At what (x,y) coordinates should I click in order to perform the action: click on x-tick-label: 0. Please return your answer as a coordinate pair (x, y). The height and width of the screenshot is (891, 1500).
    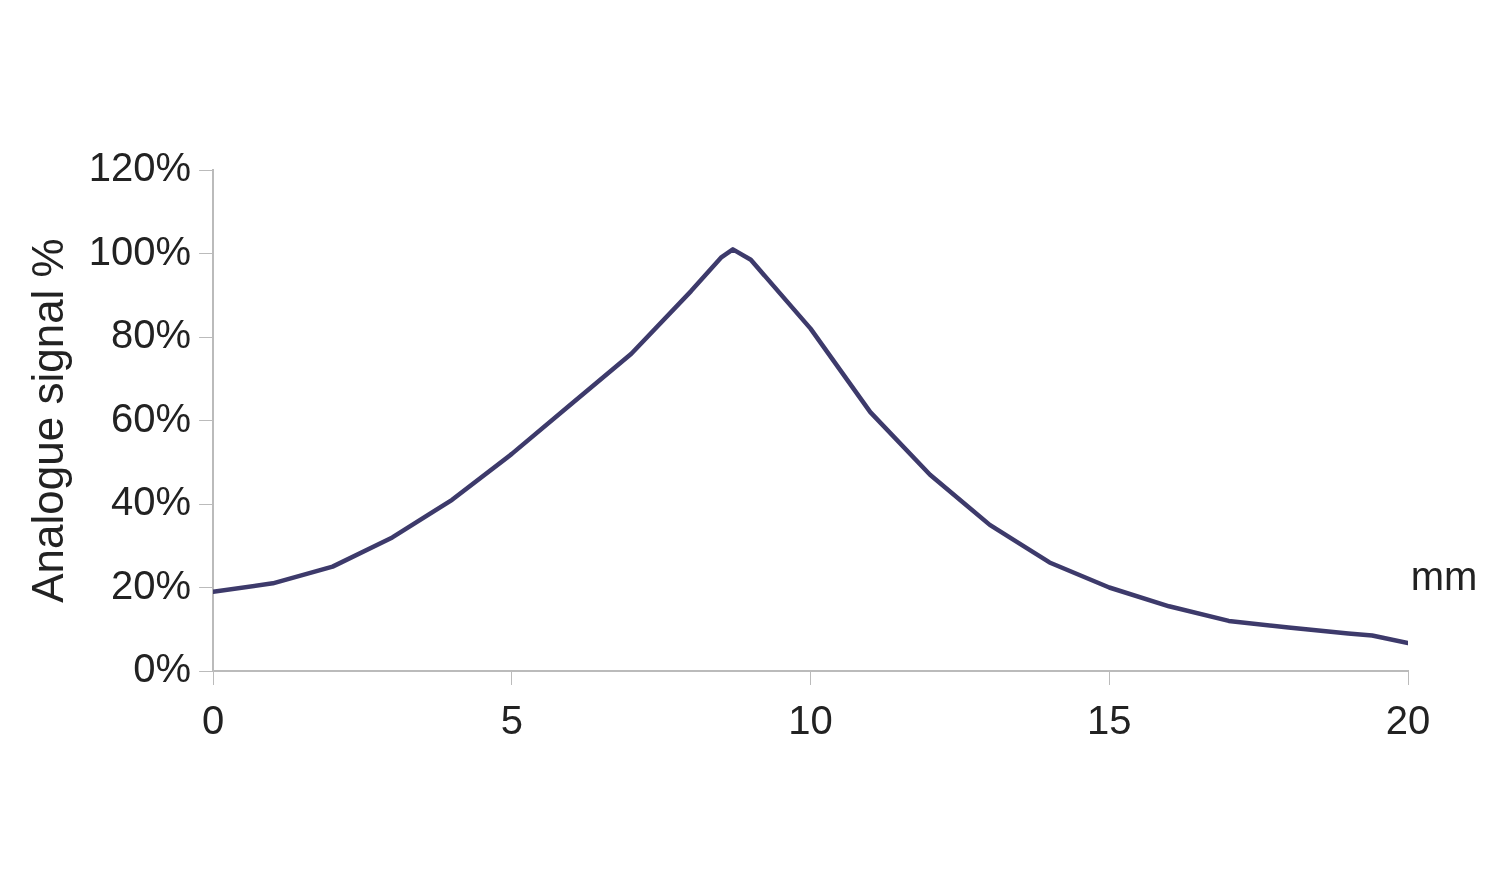
    Looking at the image, I should click on (213, 720).